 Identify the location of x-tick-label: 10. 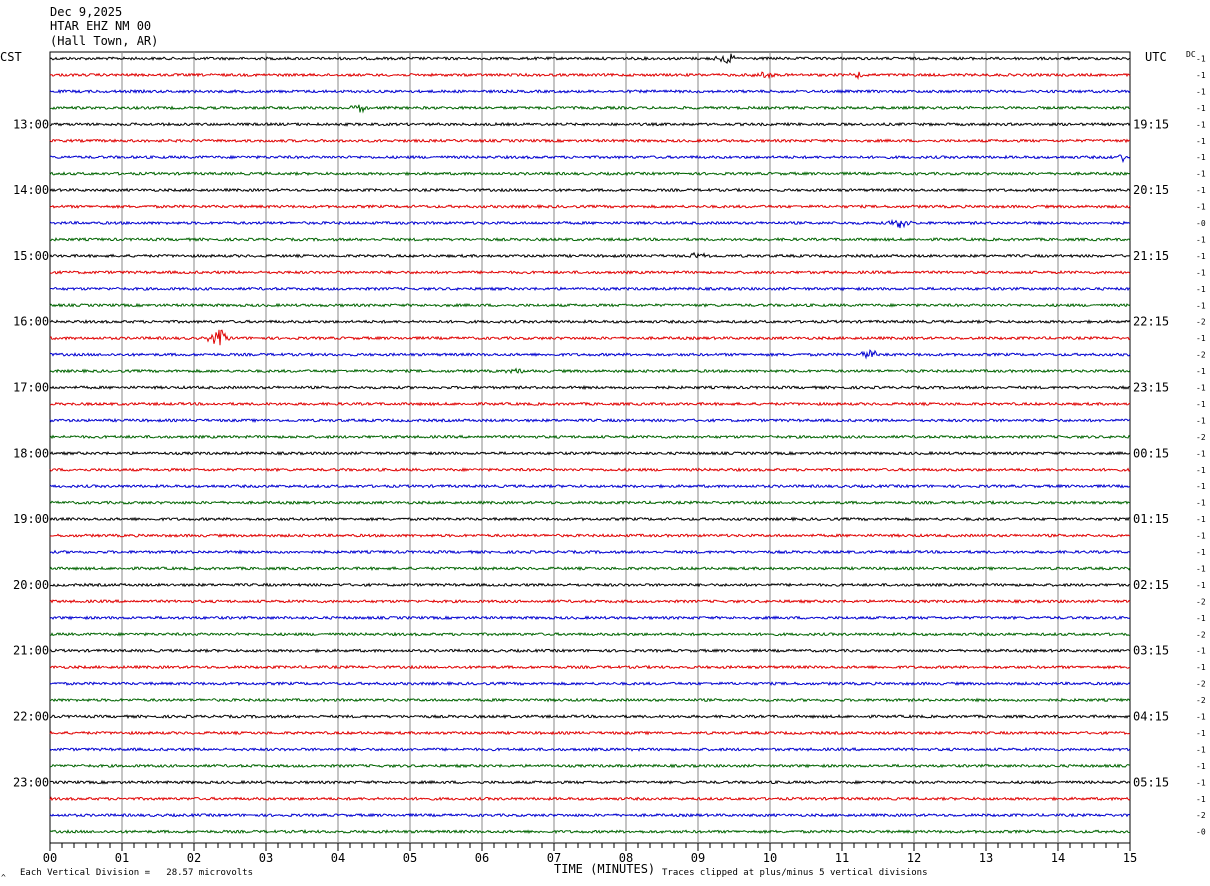
(770, 858).